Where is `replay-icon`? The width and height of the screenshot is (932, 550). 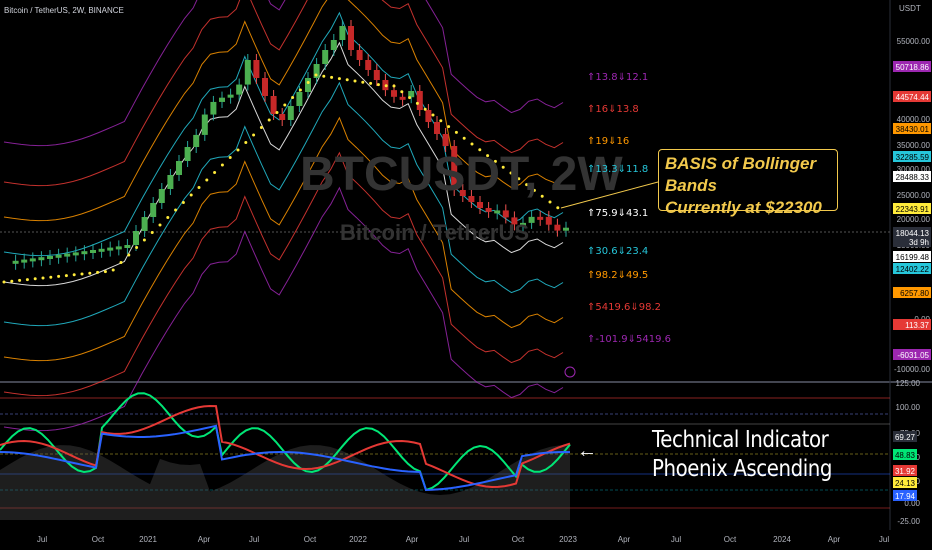 replay-icon is located at coordinates (570, 372).